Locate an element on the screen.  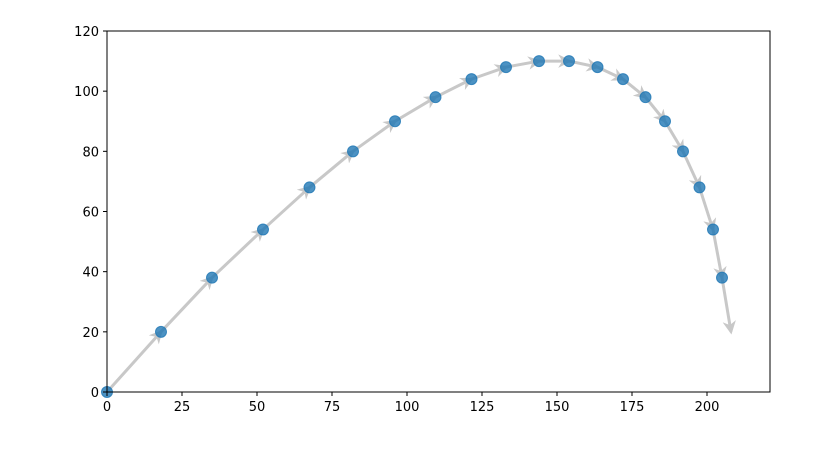
x-tick-label: 200 is located at coordinates (707, 407).